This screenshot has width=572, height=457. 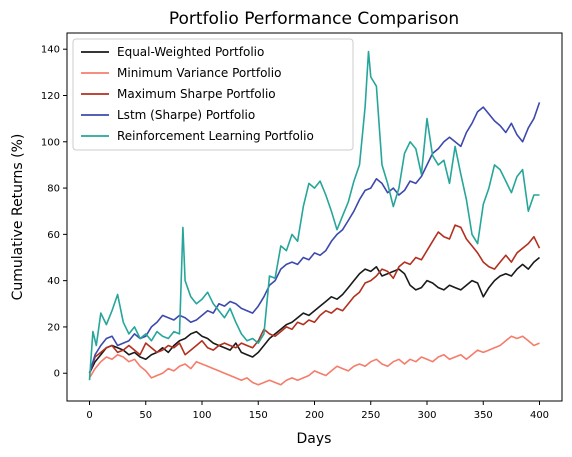 What do you see at coordinates (50, 142) in the screenshot?
I see `y-tick-label: 100` at bounding box center [50, 142].